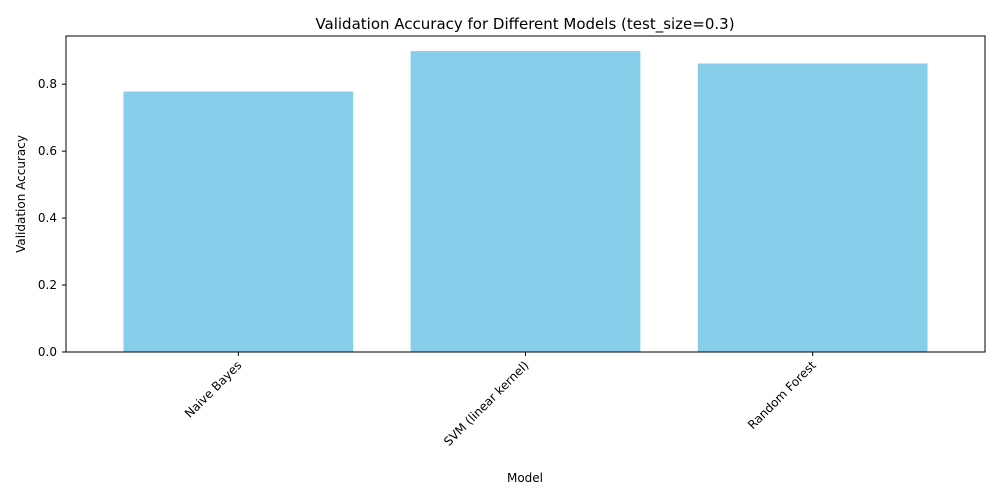  I want to click on y-tick-label: 0.8, so click(47, 84).